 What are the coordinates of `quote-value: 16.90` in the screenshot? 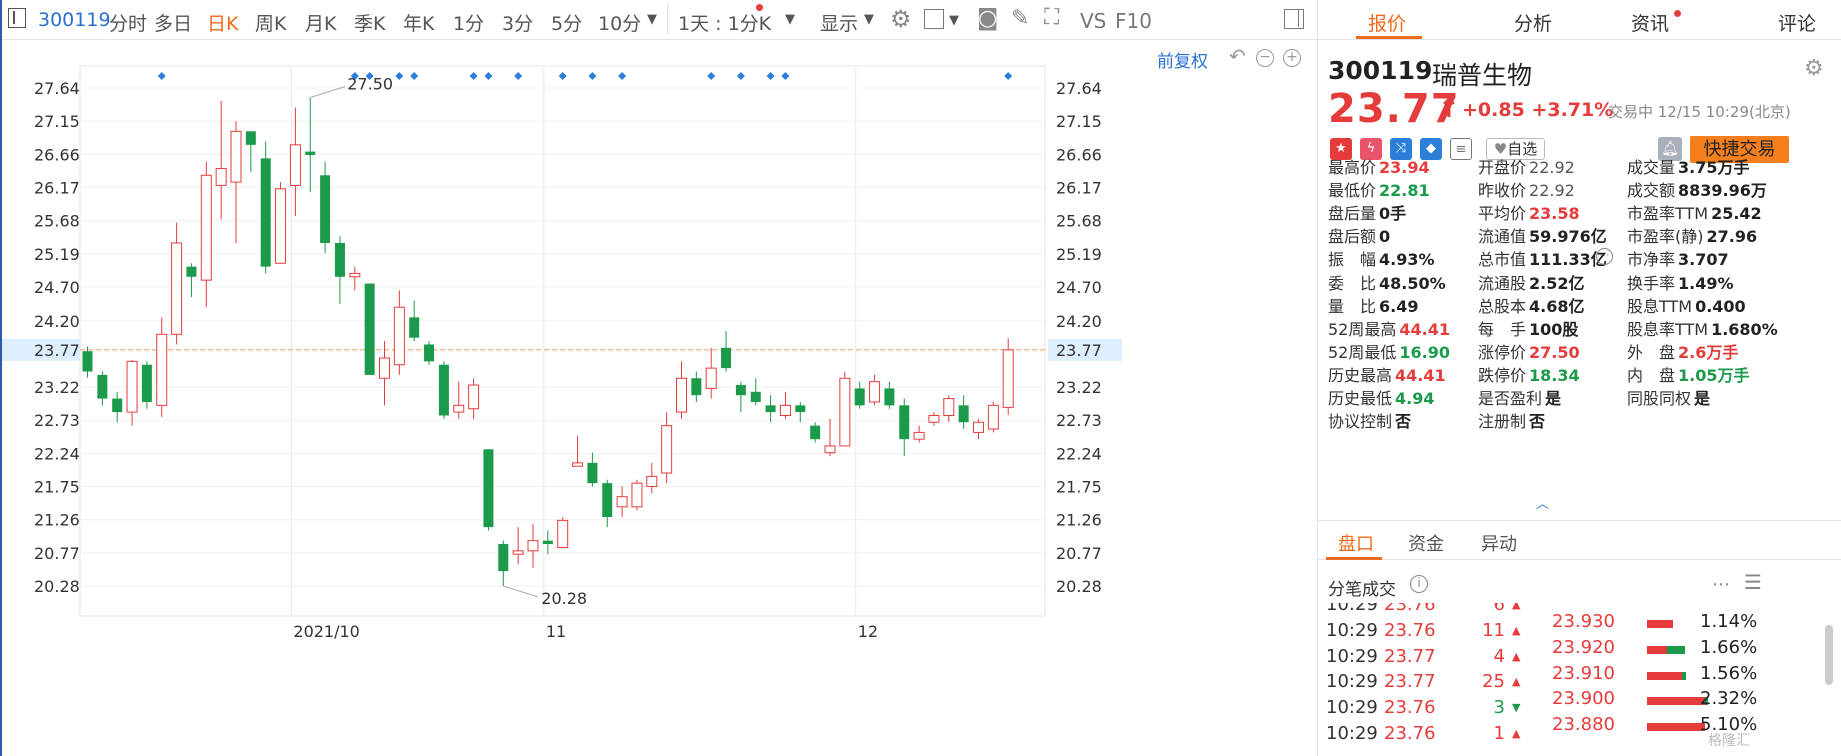 It's located at (1424, 352).